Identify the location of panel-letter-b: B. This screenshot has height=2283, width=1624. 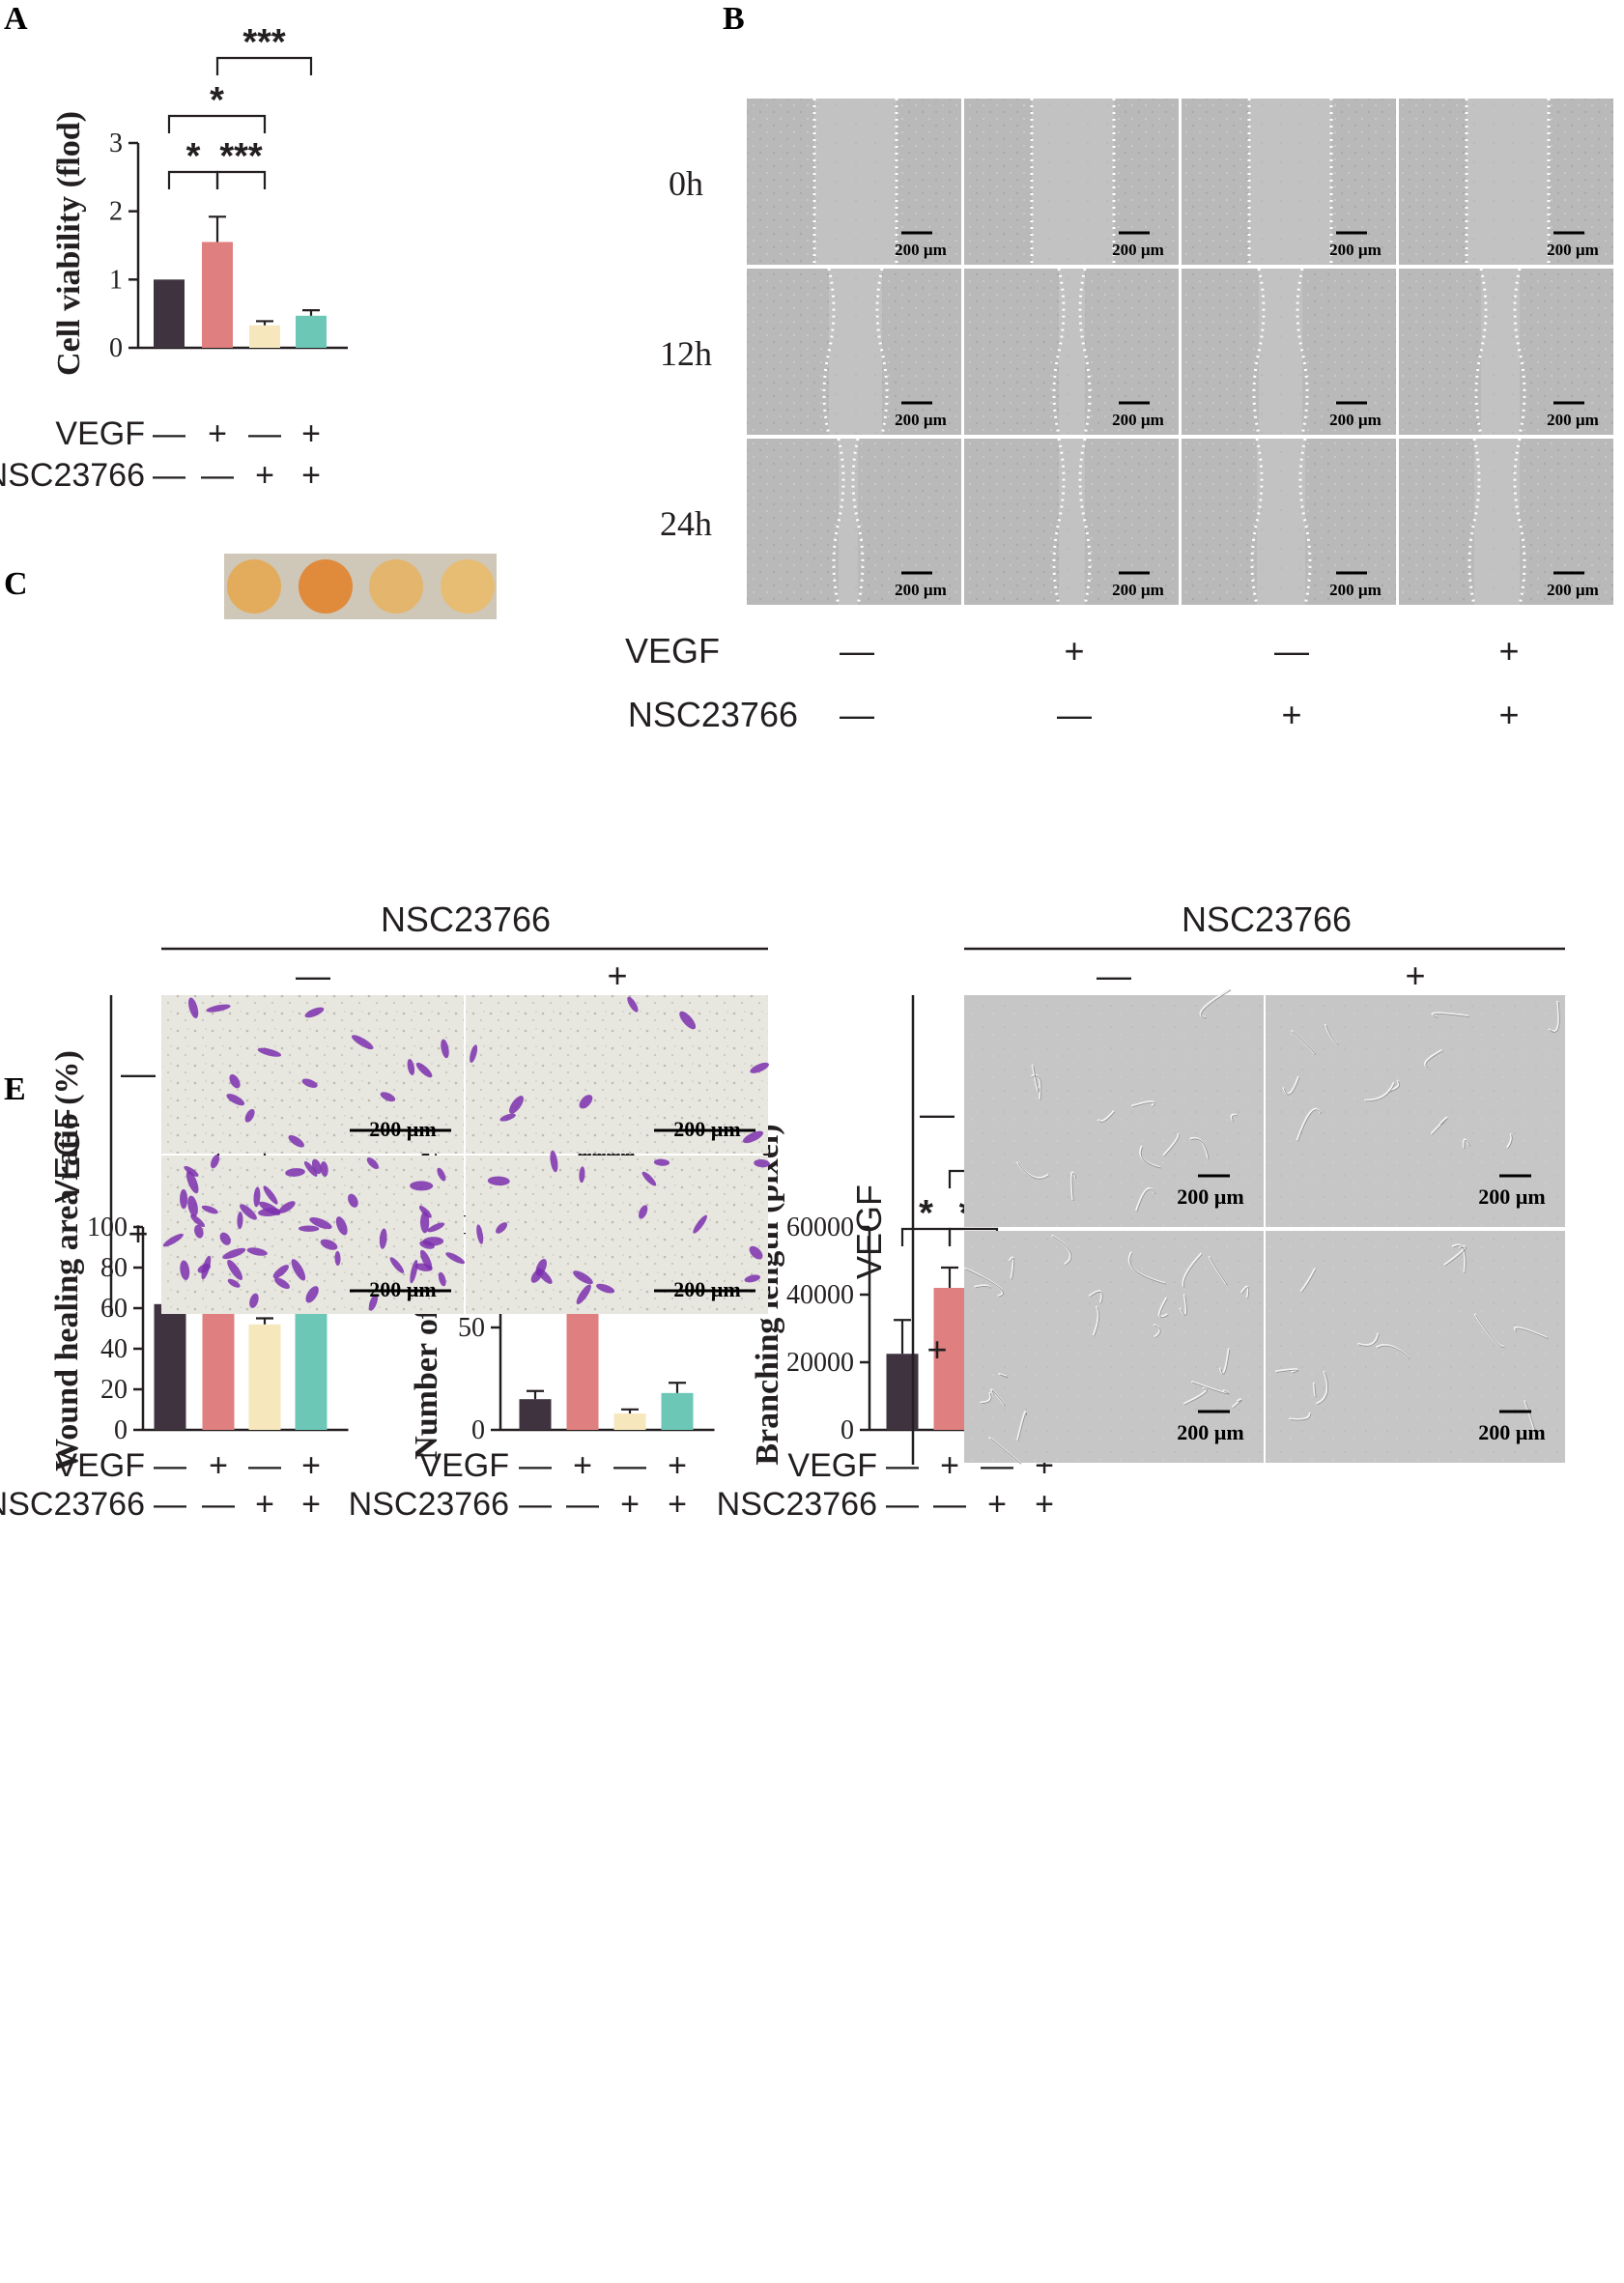
(734, 19).